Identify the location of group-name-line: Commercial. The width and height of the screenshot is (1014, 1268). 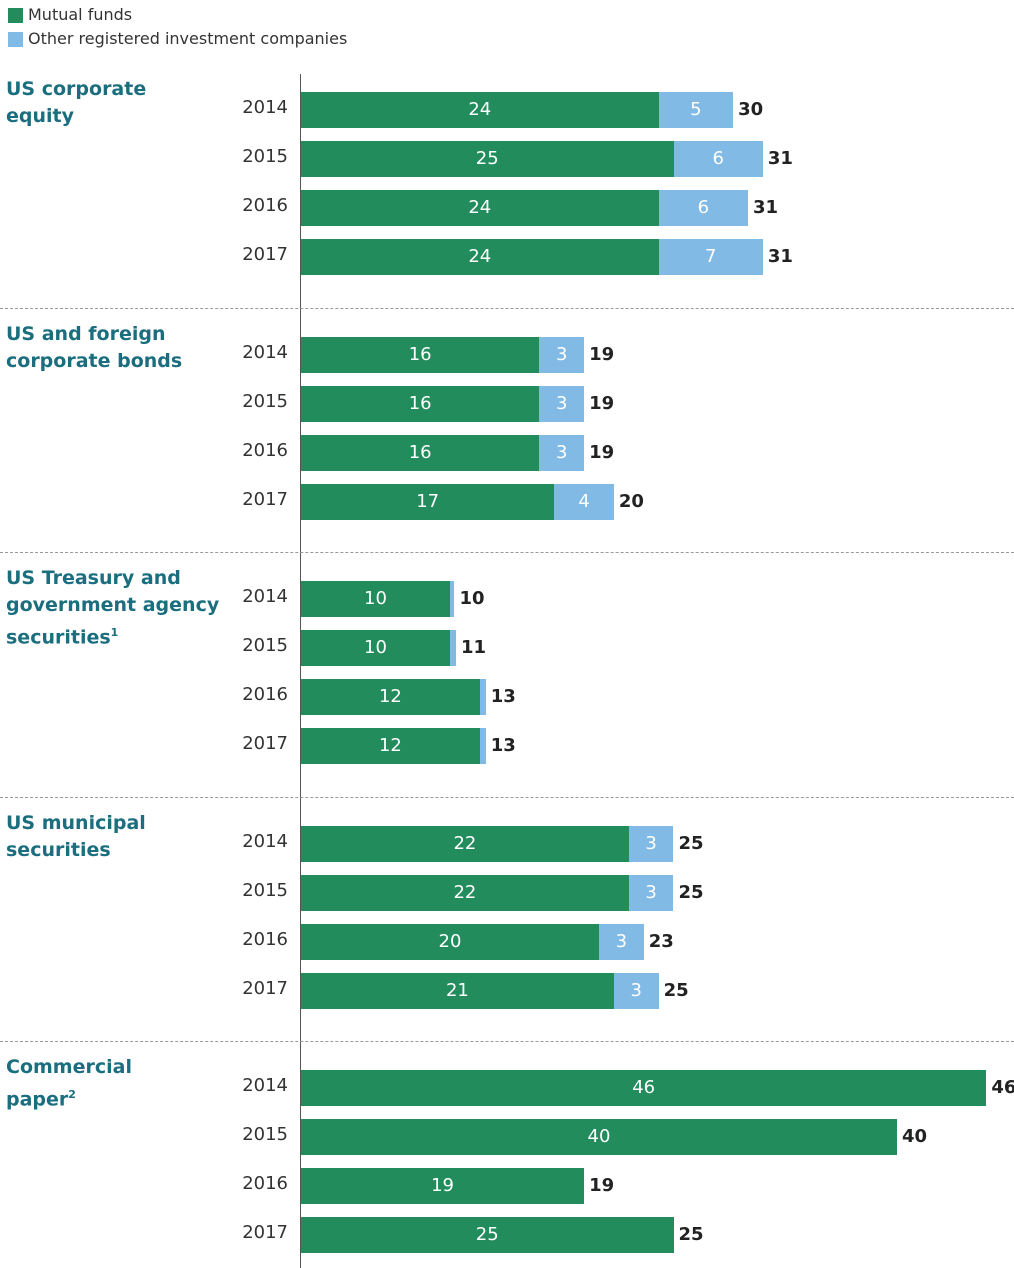
(69, 1067).